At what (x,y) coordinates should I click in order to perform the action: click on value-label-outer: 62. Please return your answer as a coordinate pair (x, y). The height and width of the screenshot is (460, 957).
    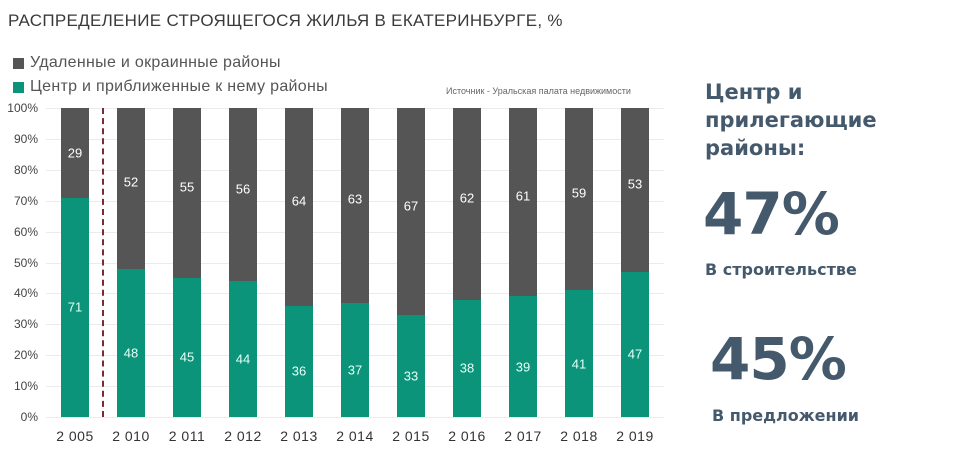
    Looking at the image, I should click on (467, 198).